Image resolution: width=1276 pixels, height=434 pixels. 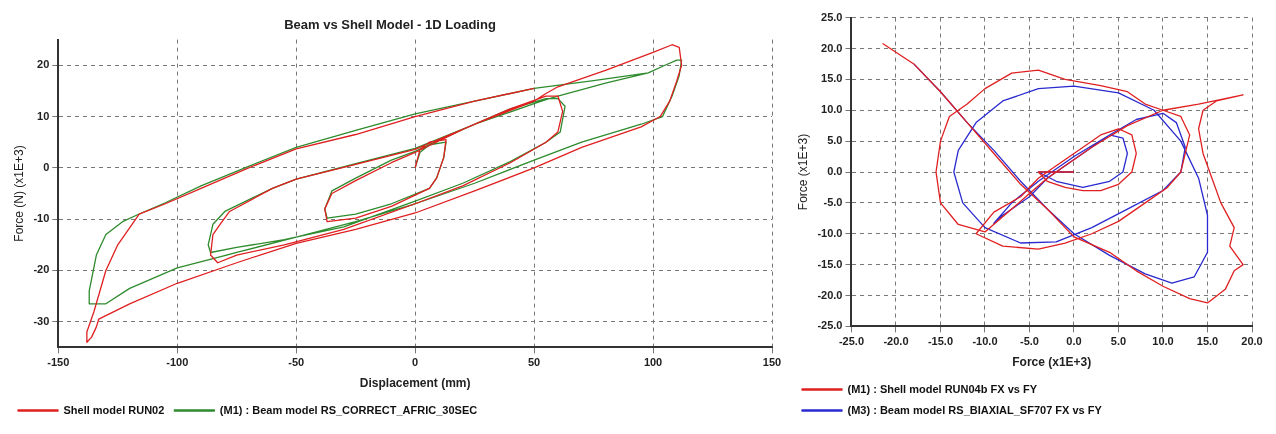 I want to click on legend-label: (M1) : Shell model RUN04b FX vs FY, so click(x=942, y=388).